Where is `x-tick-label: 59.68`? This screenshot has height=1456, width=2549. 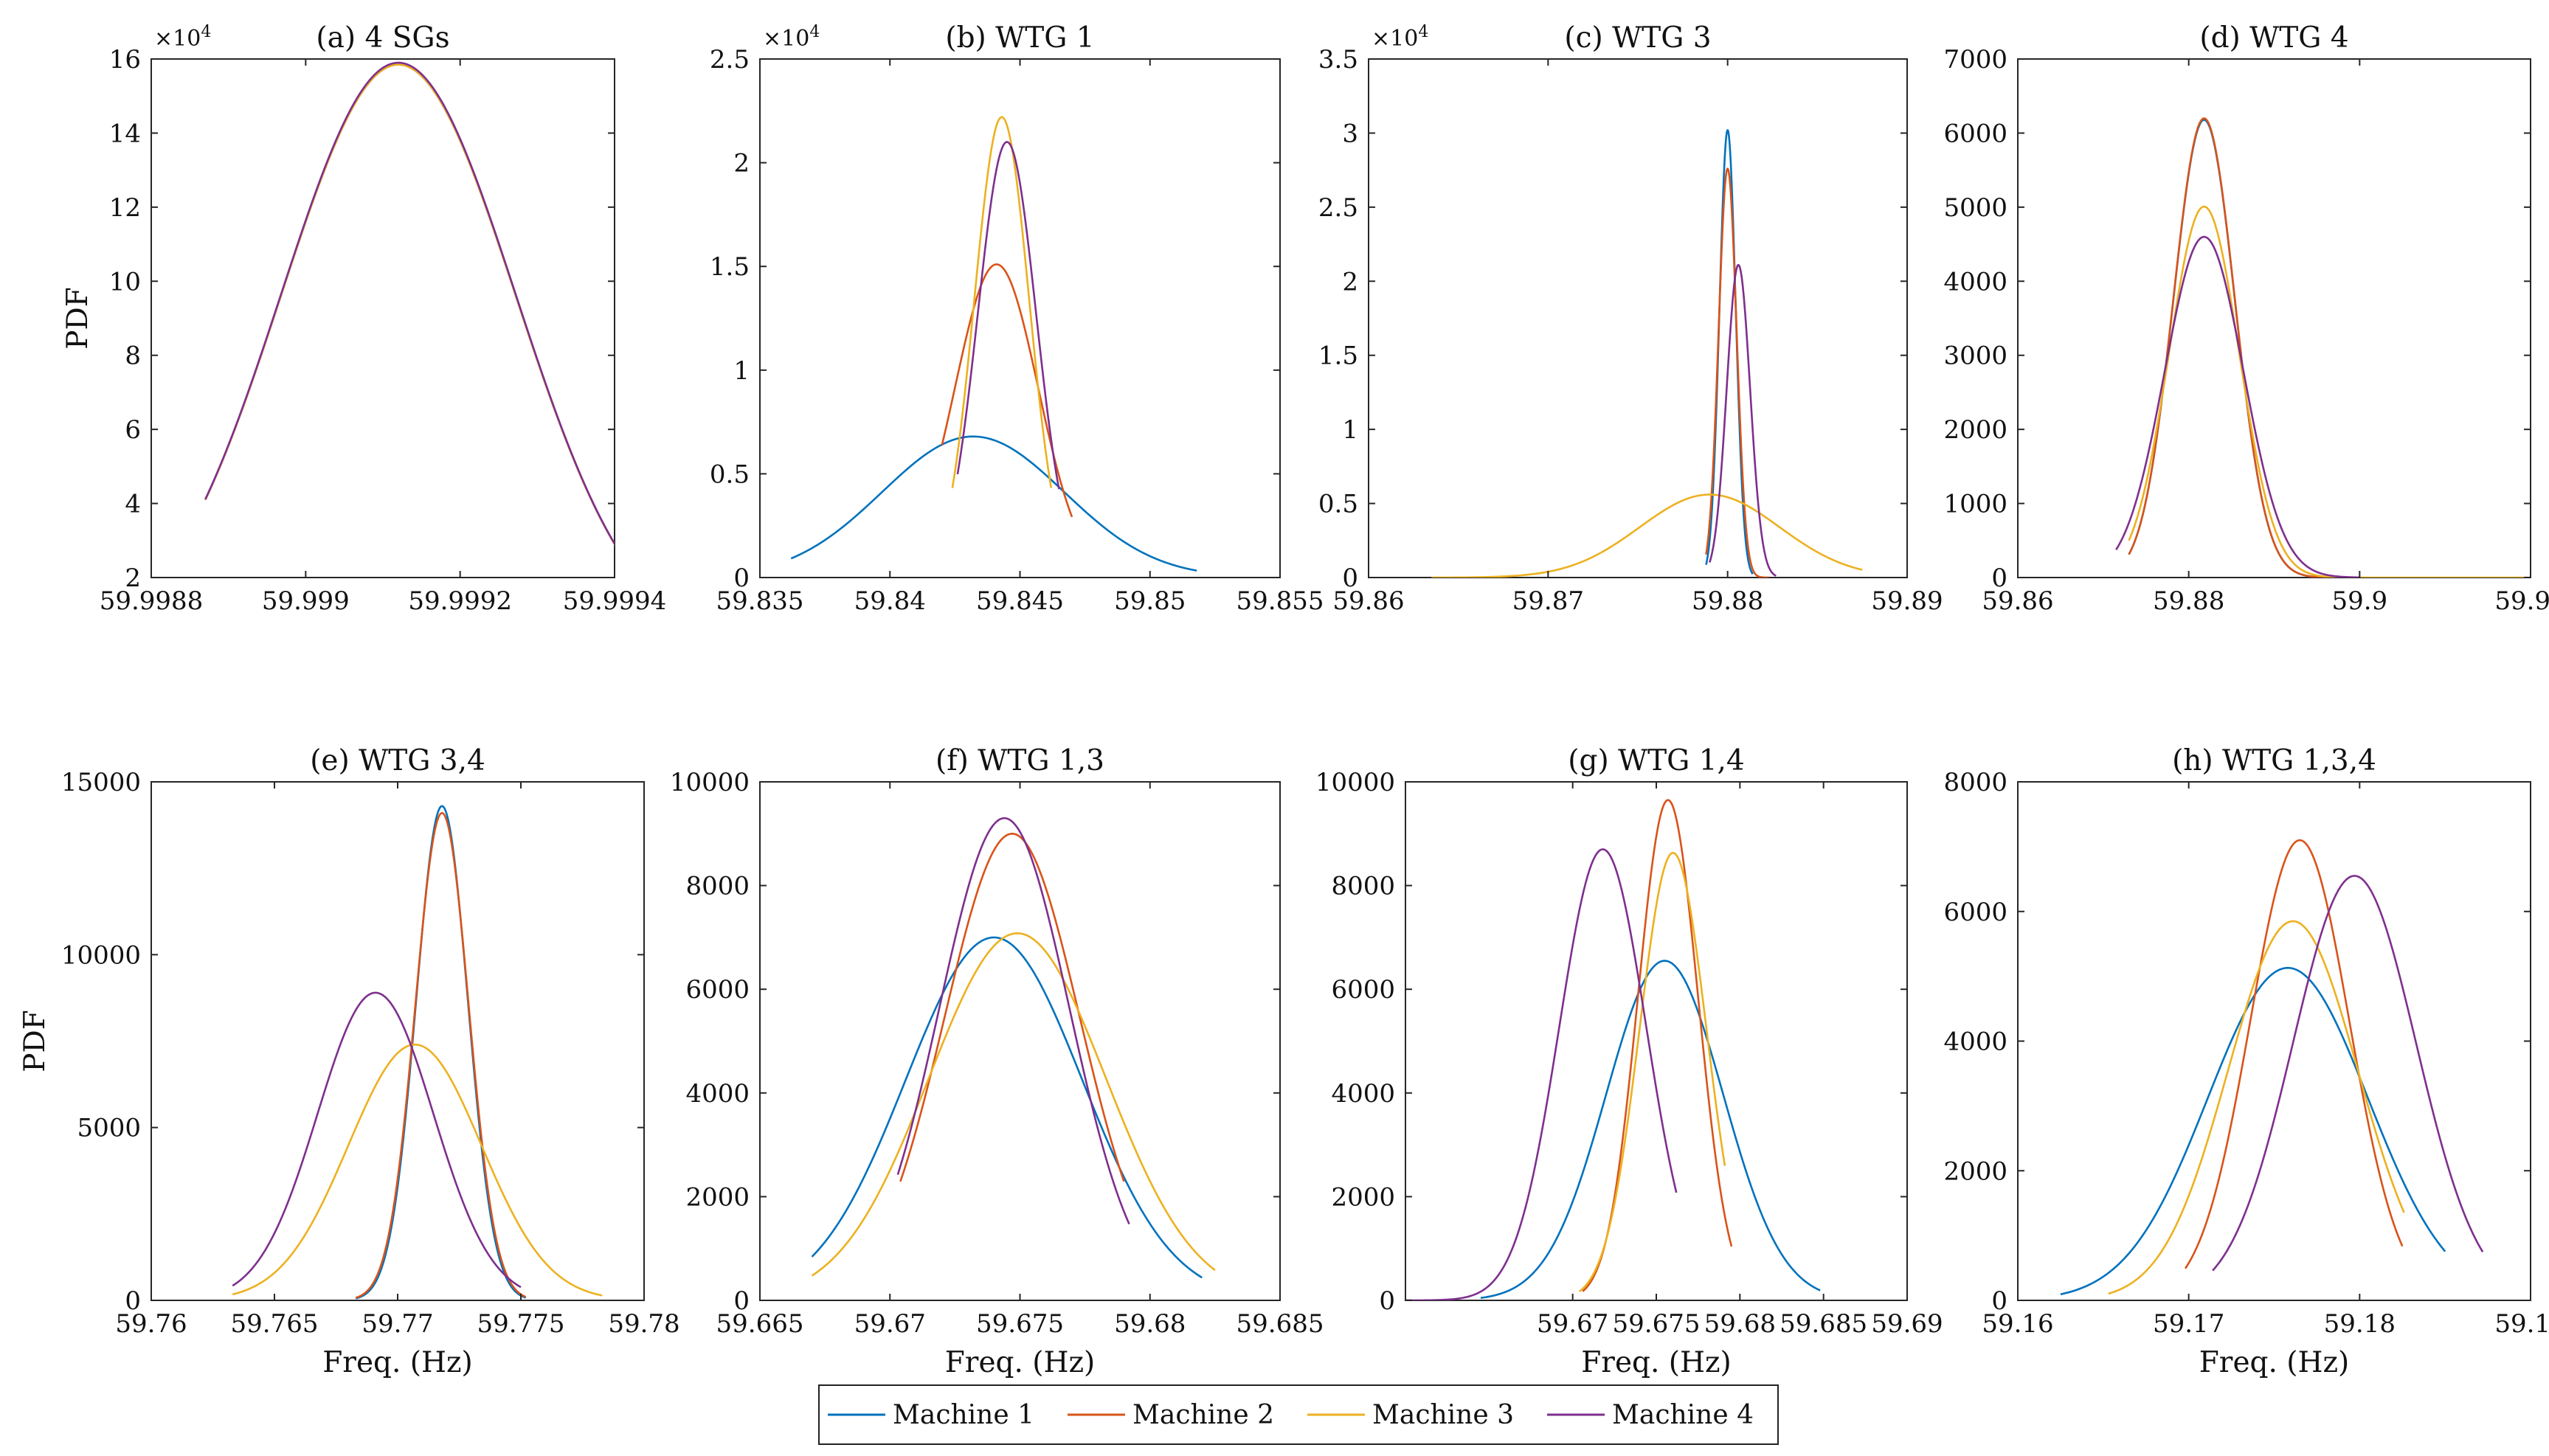 x-tick-label: 59.68 is located at coordinates (1740, 1324).